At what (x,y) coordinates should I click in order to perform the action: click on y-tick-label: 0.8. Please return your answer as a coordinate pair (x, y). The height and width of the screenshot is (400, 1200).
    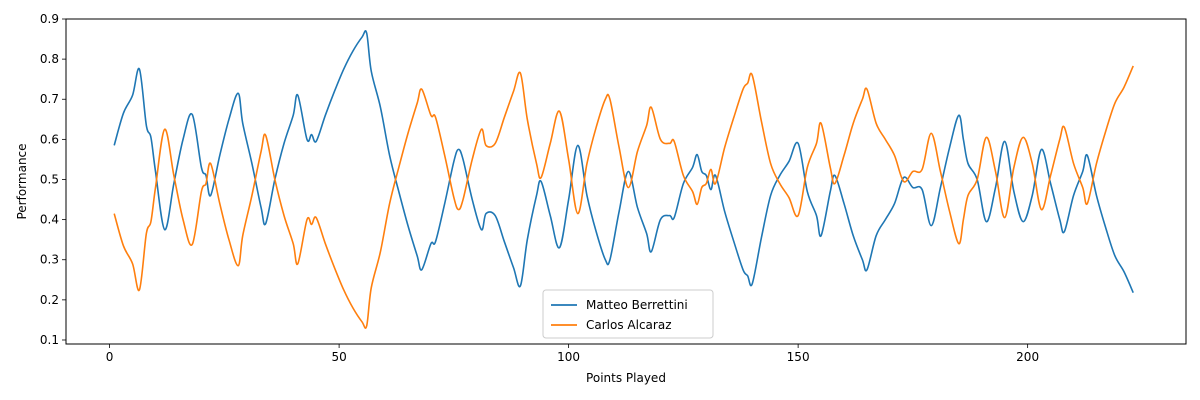
    Looking at the image, I should click on (49, 59).